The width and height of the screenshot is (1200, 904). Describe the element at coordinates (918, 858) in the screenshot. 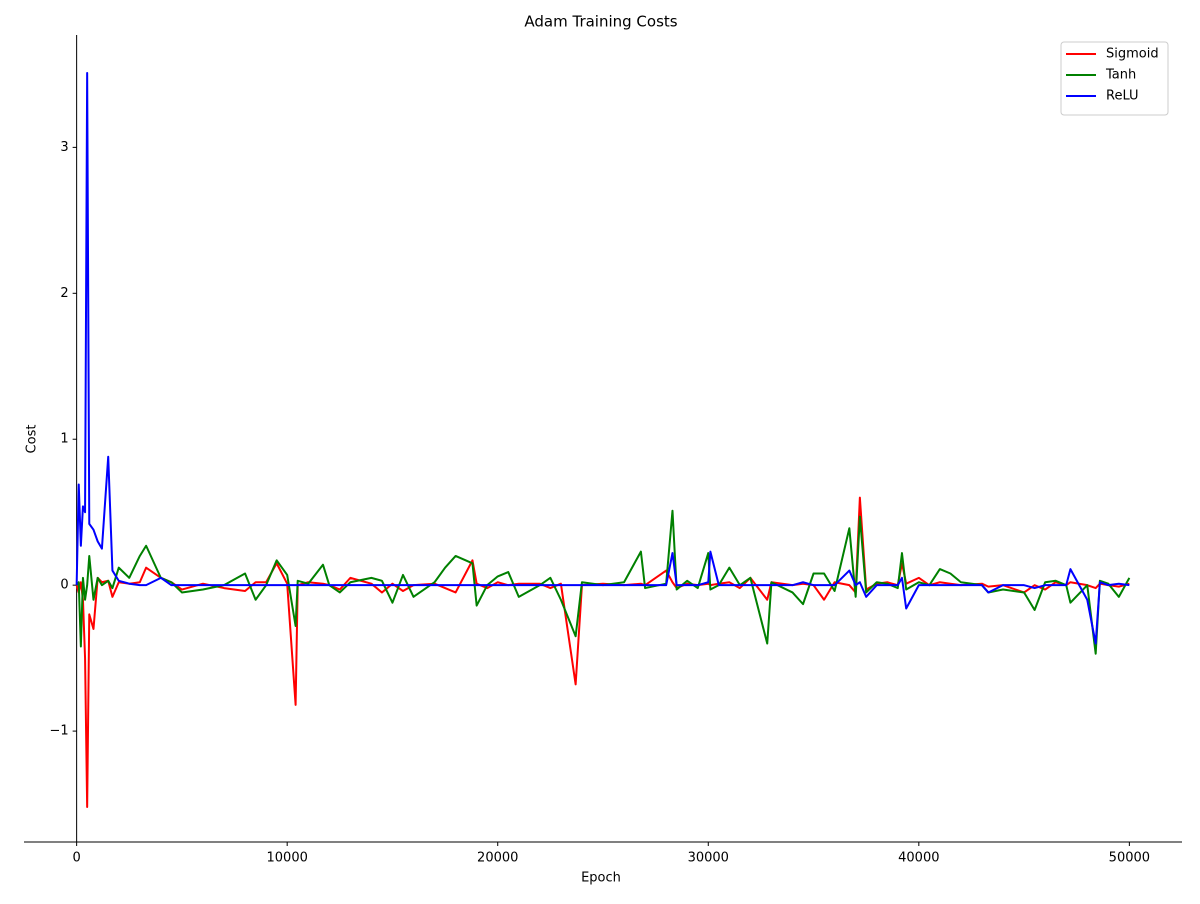

I see `x-tick-label: 40000` at that location.